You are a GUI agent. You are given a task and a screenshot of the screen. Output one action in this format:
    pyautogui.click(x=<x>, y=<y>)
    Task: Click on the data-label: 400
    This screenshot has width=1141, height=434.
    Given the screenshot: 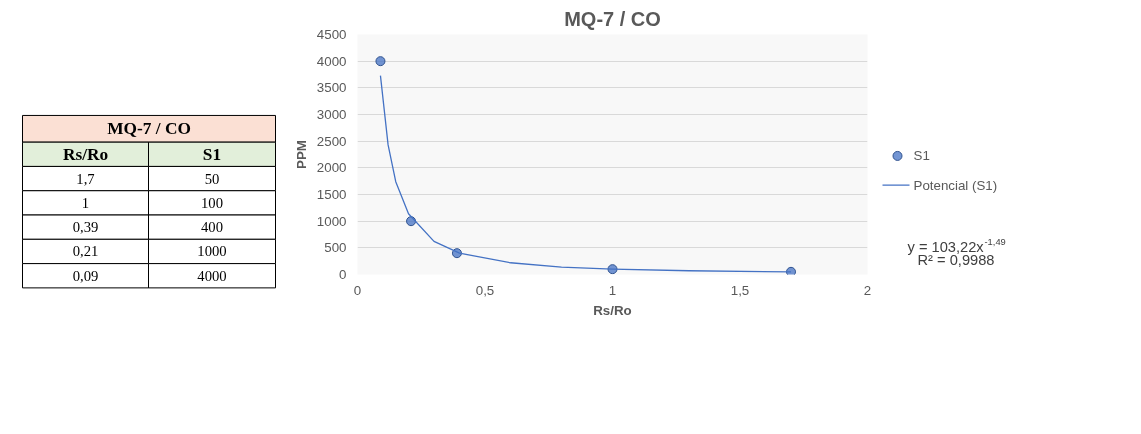 What is the action you would take?
    pyautogui.click(x=212, y=227)
    